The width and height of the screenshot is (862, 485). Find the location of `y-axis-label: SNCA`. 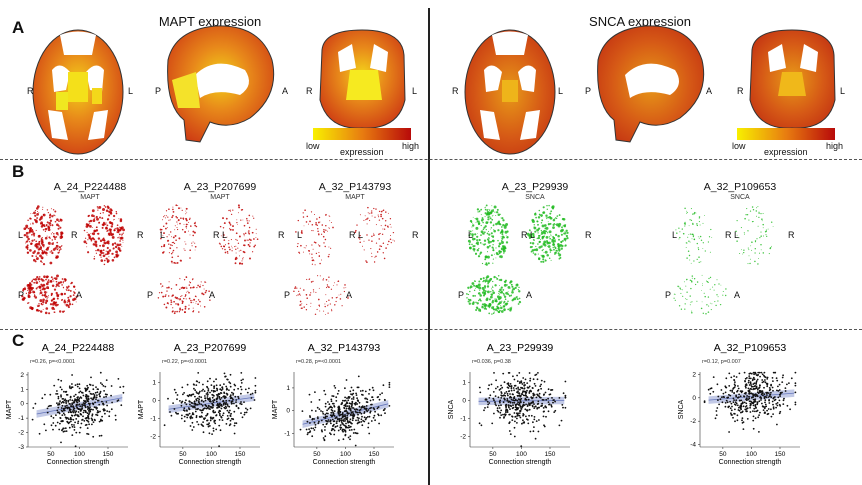

y-axis-label: SNCA is located at coordinates (451, 409).